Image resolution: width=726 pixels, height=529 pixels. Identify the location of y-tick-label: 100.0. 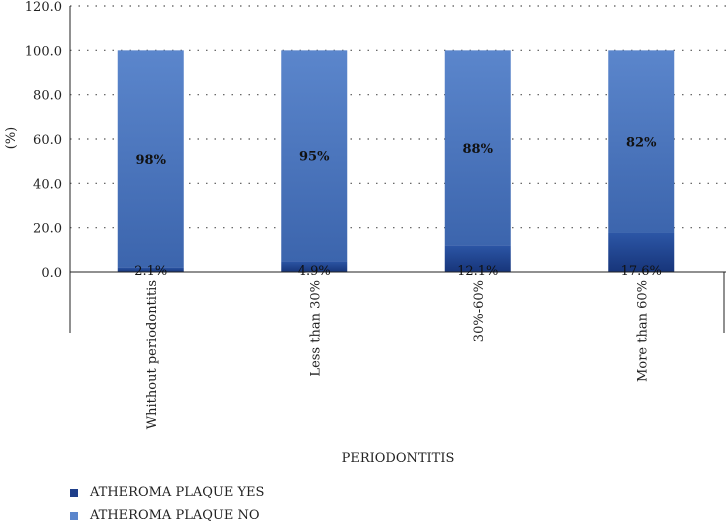
(43, 51).